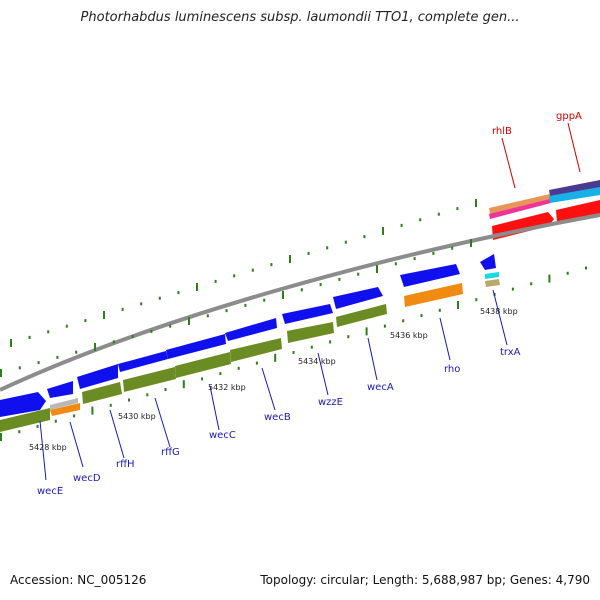 Image resolution: width=600 pixels, height=600 pixels. Describe the element at coordinates (578, 211) in the screenshot. I see `forward-cds-arrow` at that location.